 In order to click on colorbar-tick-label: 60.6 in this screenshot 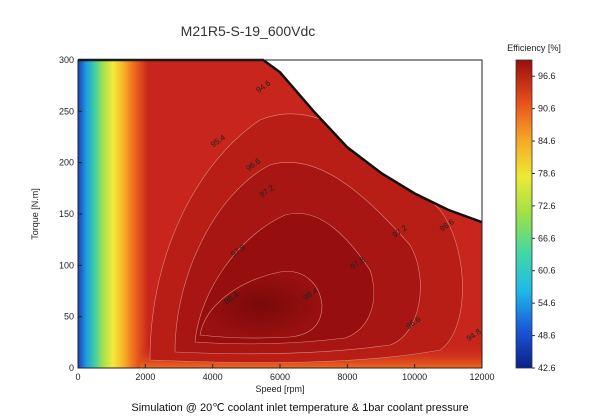, I will do `click(547, 271)`.